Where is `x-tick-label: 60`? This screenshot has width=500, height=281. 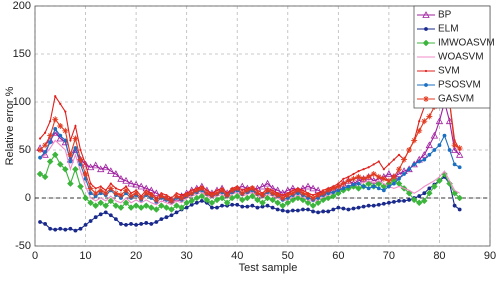
x-tick-label: 60 is located at coordinates (338, 256).